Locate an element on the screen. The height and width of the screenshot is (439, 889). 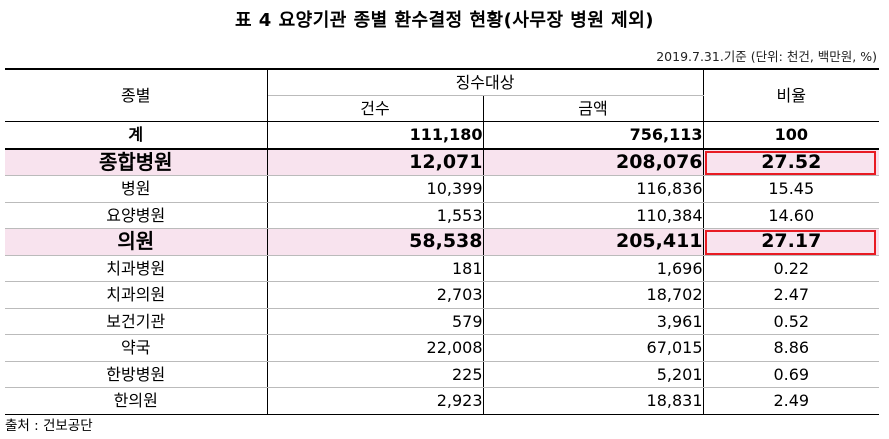
row-count: 12,071 is located at coordinates (375, 162).